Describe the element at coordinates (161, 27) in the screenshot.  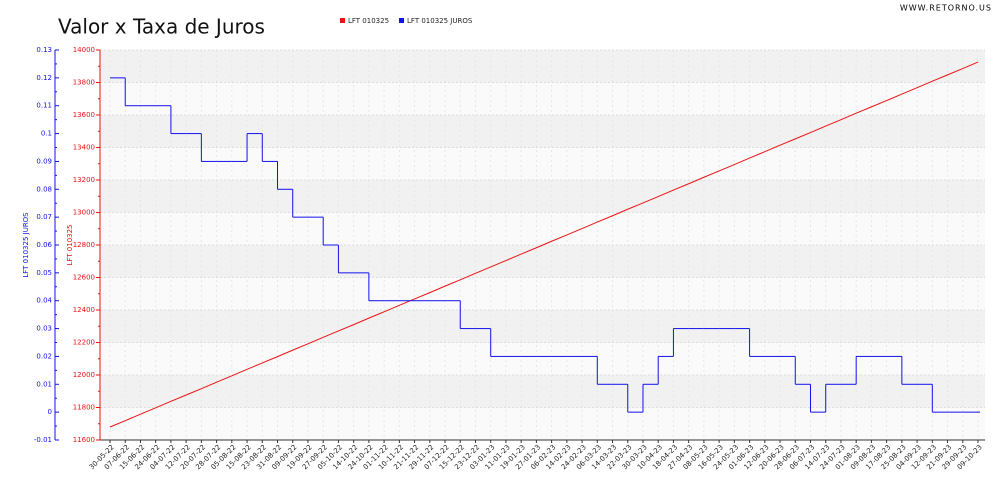
I see `chart-title: Valor x Taxa de Juros` at that location.